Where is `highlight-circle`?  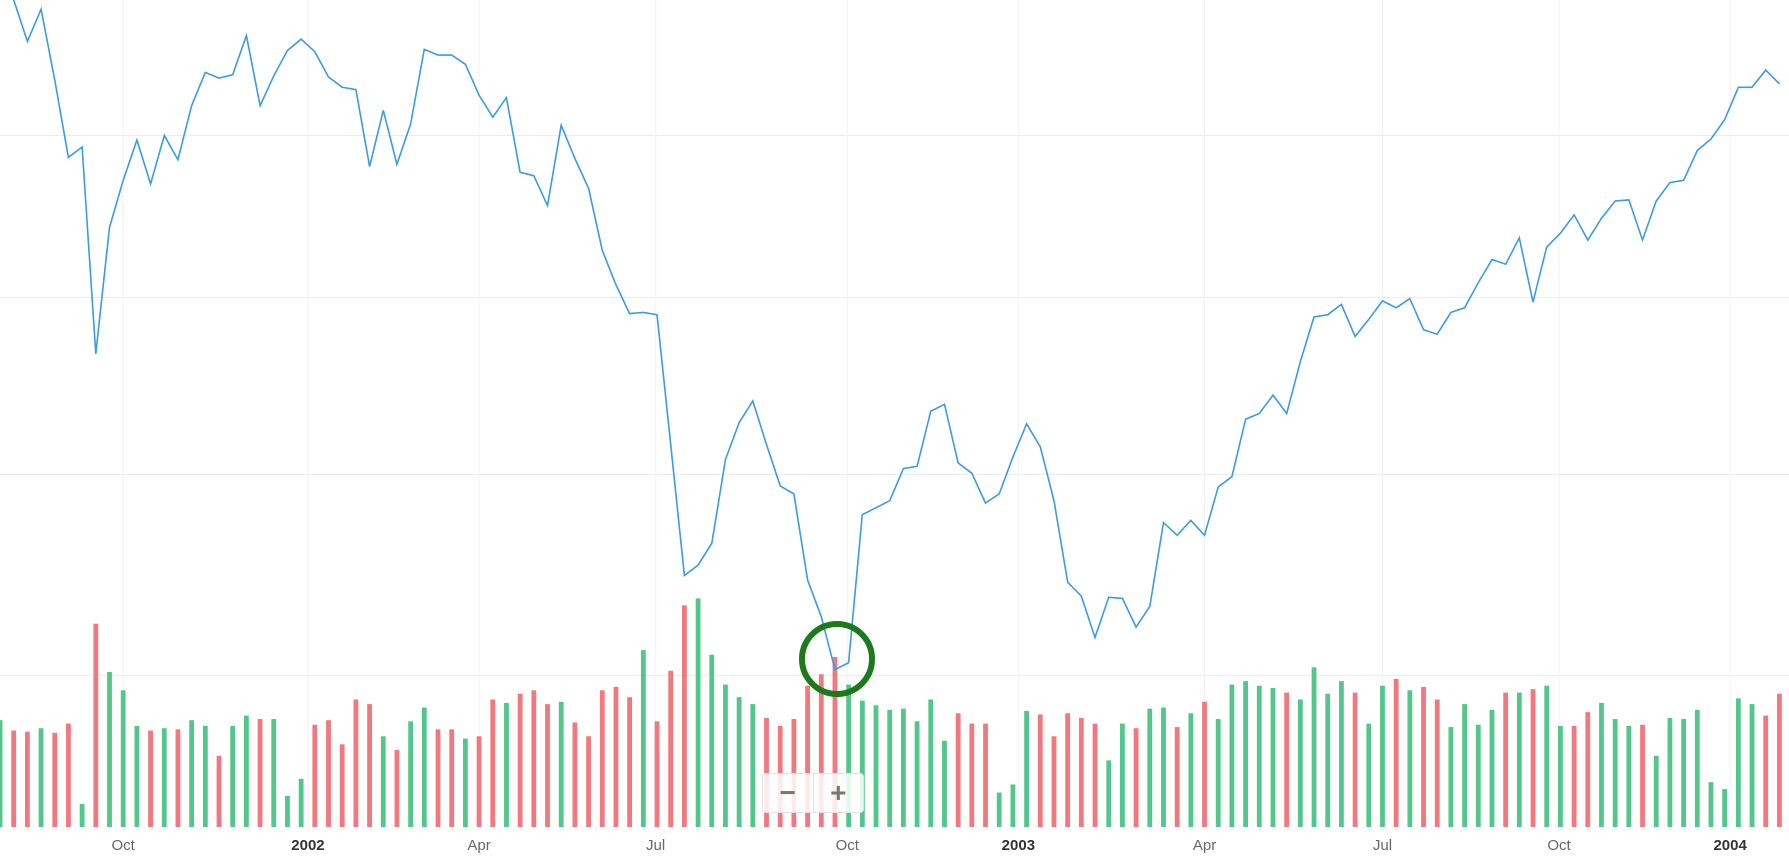
highlight-circle is located at coordinates (837, 659).